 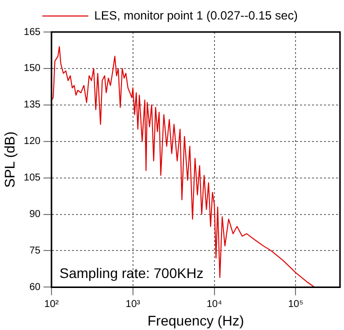 I want to click on x-tick-label: 10², so click(x=52, y=304).